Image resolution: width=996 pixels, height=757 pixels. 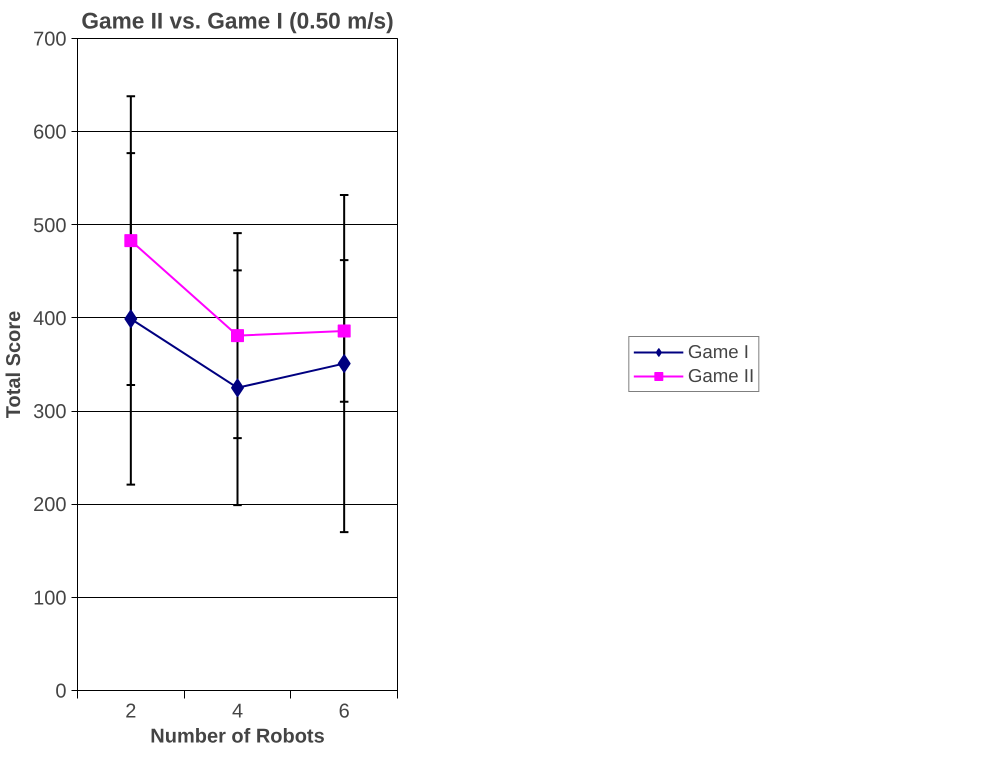 What do you see at coordinates (130, 711) in the screenshot?
I see `x-tick-label: 2` at bounding box center [130, 711].